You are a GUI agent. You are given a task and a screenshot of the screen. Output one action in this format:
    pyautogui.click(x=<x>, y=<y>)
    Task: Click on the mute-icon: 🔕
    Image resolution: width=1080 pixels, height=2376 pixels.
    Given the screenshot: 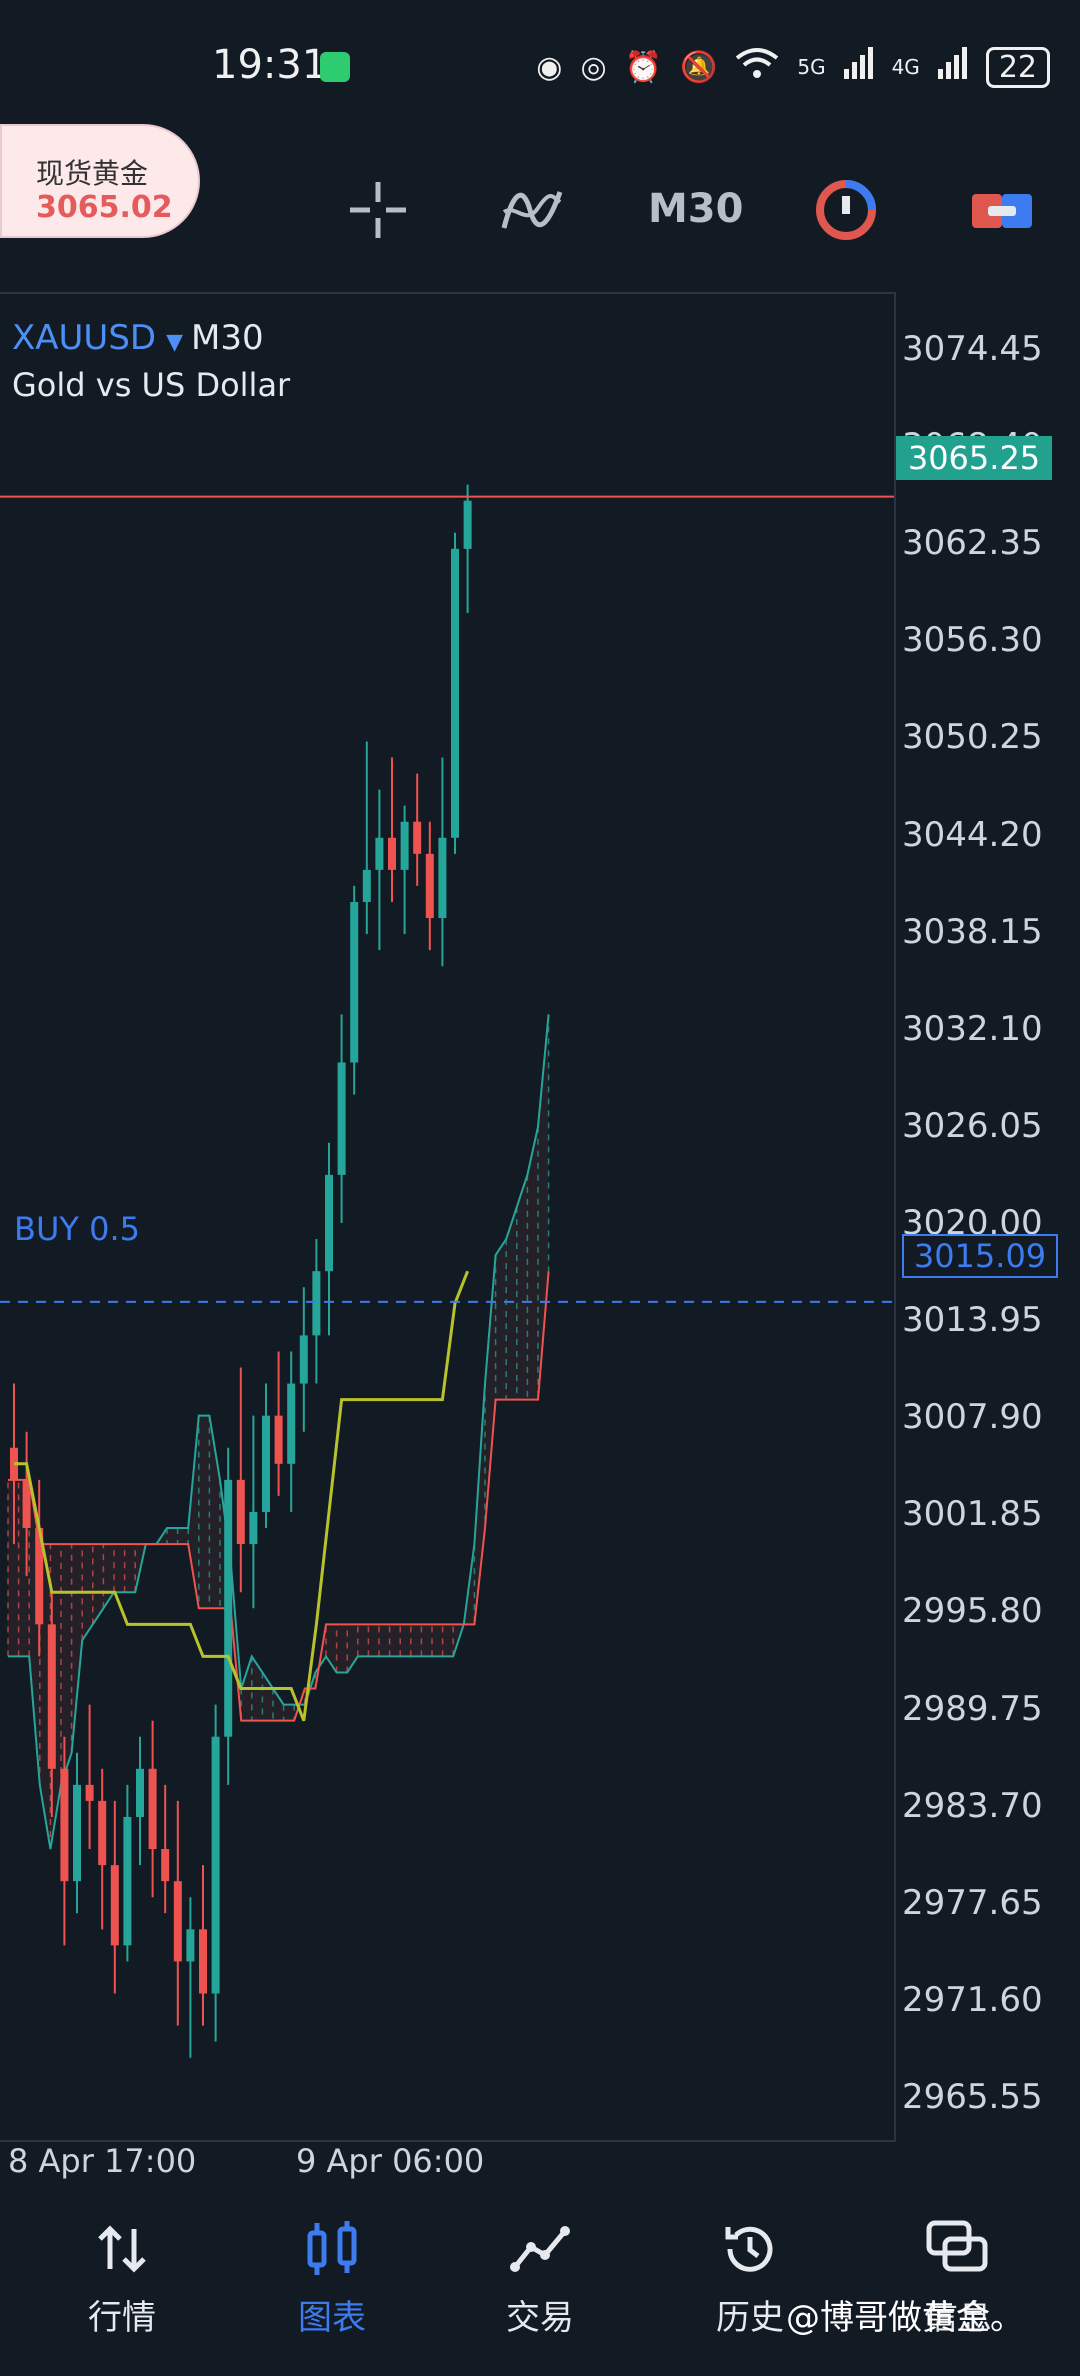 What is the action you would take?
    pyautogui.click(x=698, y=67)
    